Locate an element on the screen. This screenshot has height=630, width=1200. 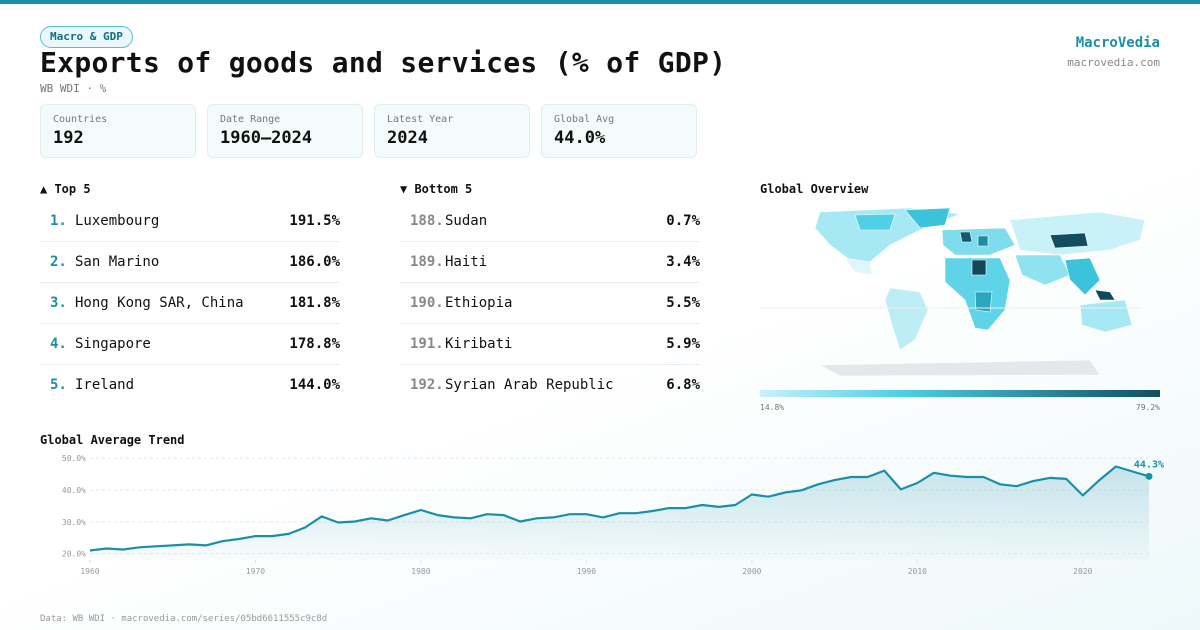
rank: 5. is located at coordinates (58, 385).